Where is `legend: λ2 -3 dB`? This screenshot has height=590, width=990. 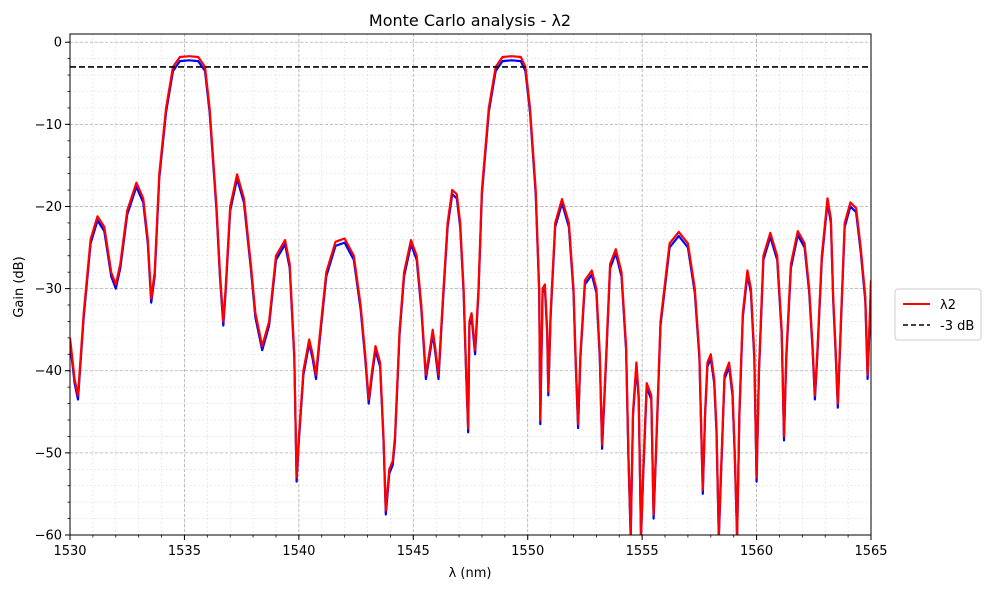 legend: λ2 -3 dB is located at coordinates (938, 314).